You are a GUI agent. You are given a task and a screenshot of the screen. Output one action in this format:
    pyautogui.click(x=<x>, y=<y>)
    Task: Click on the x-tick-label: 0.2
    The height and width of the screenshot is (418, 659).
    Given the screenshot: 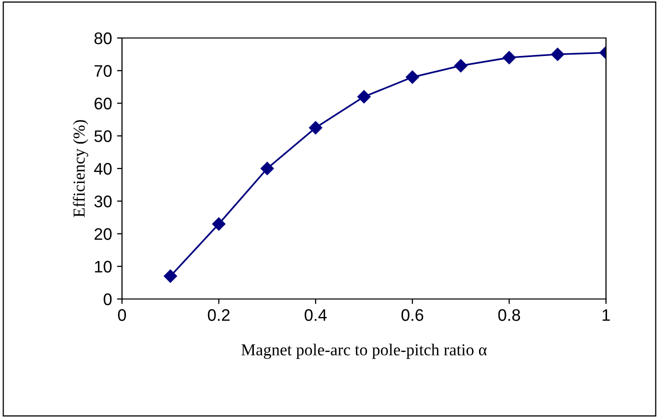 What is the action you would take?
    pyautogui.click(x=219, y=315)
    